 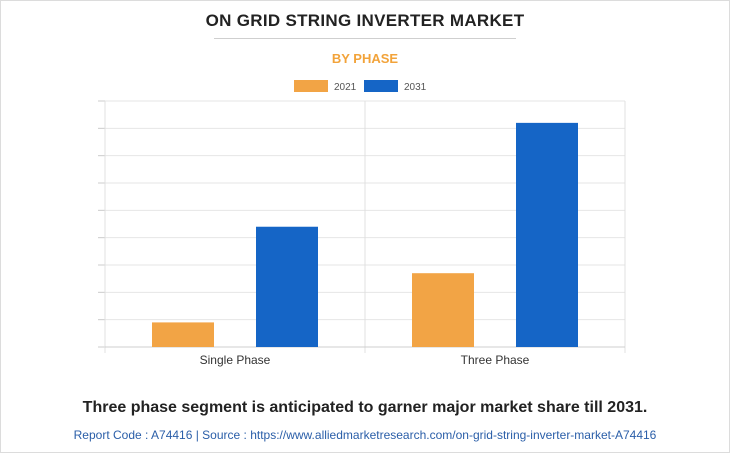 What do you see at coordinates (381, 86) in the screenshot?
I see `legend-swatch-2031` at bounding box center [381, 86].